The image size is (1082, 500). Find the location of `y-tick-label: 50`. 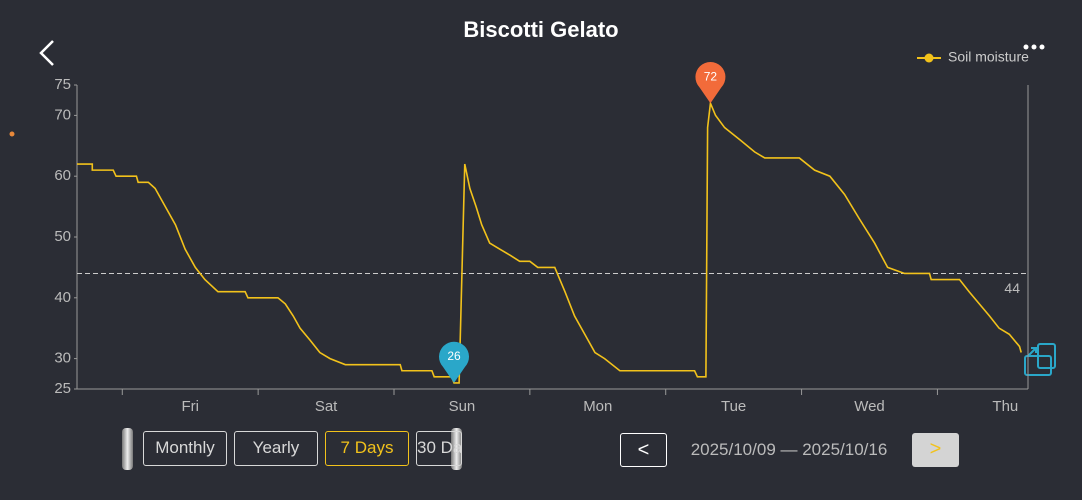

y-tick-label: 50 is located at coordinates (62, 236).